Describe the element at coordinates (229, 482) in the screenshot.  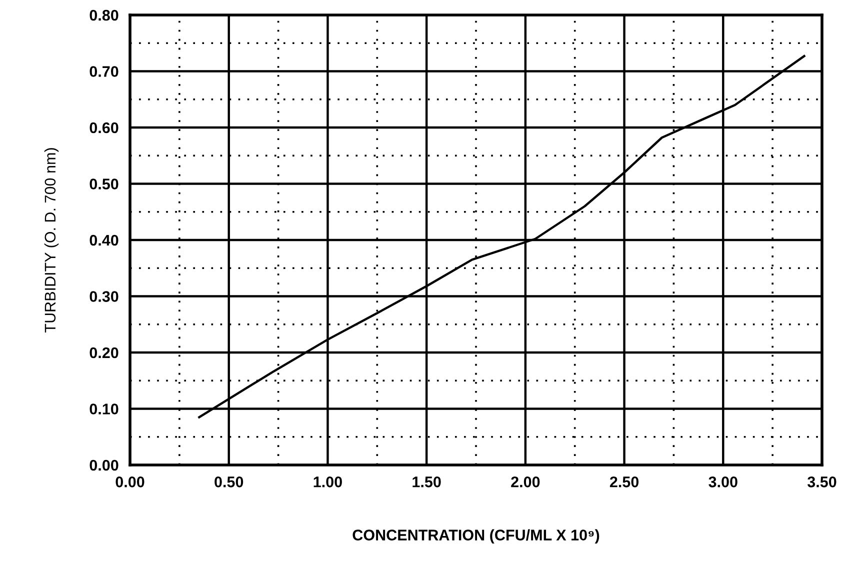
I see `x-tick-label: 0.50` at that location.